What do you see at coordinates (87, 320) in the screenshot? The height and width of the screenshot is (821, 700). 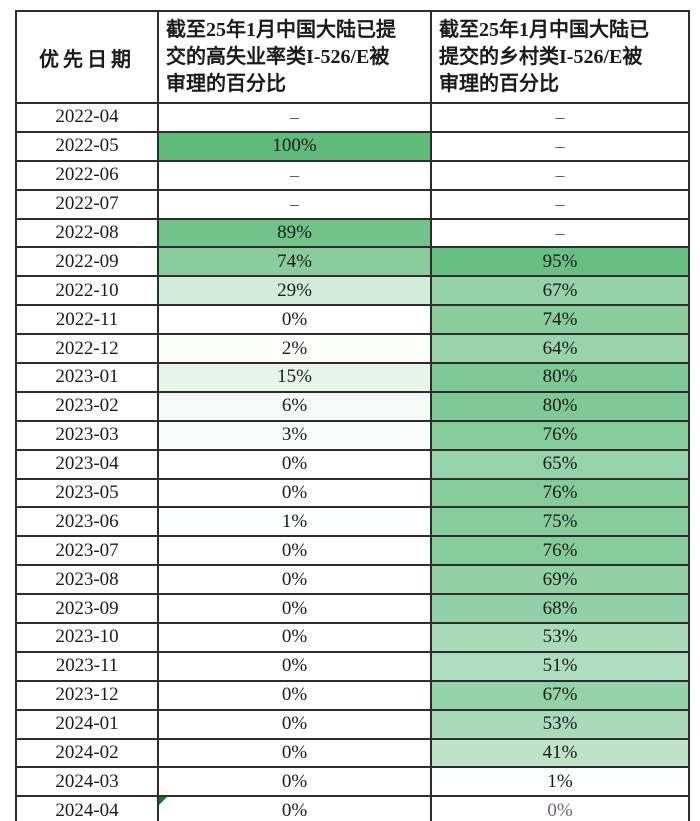 I see `priority-date-cell: 2022-11` at bounding box center [87, 320].